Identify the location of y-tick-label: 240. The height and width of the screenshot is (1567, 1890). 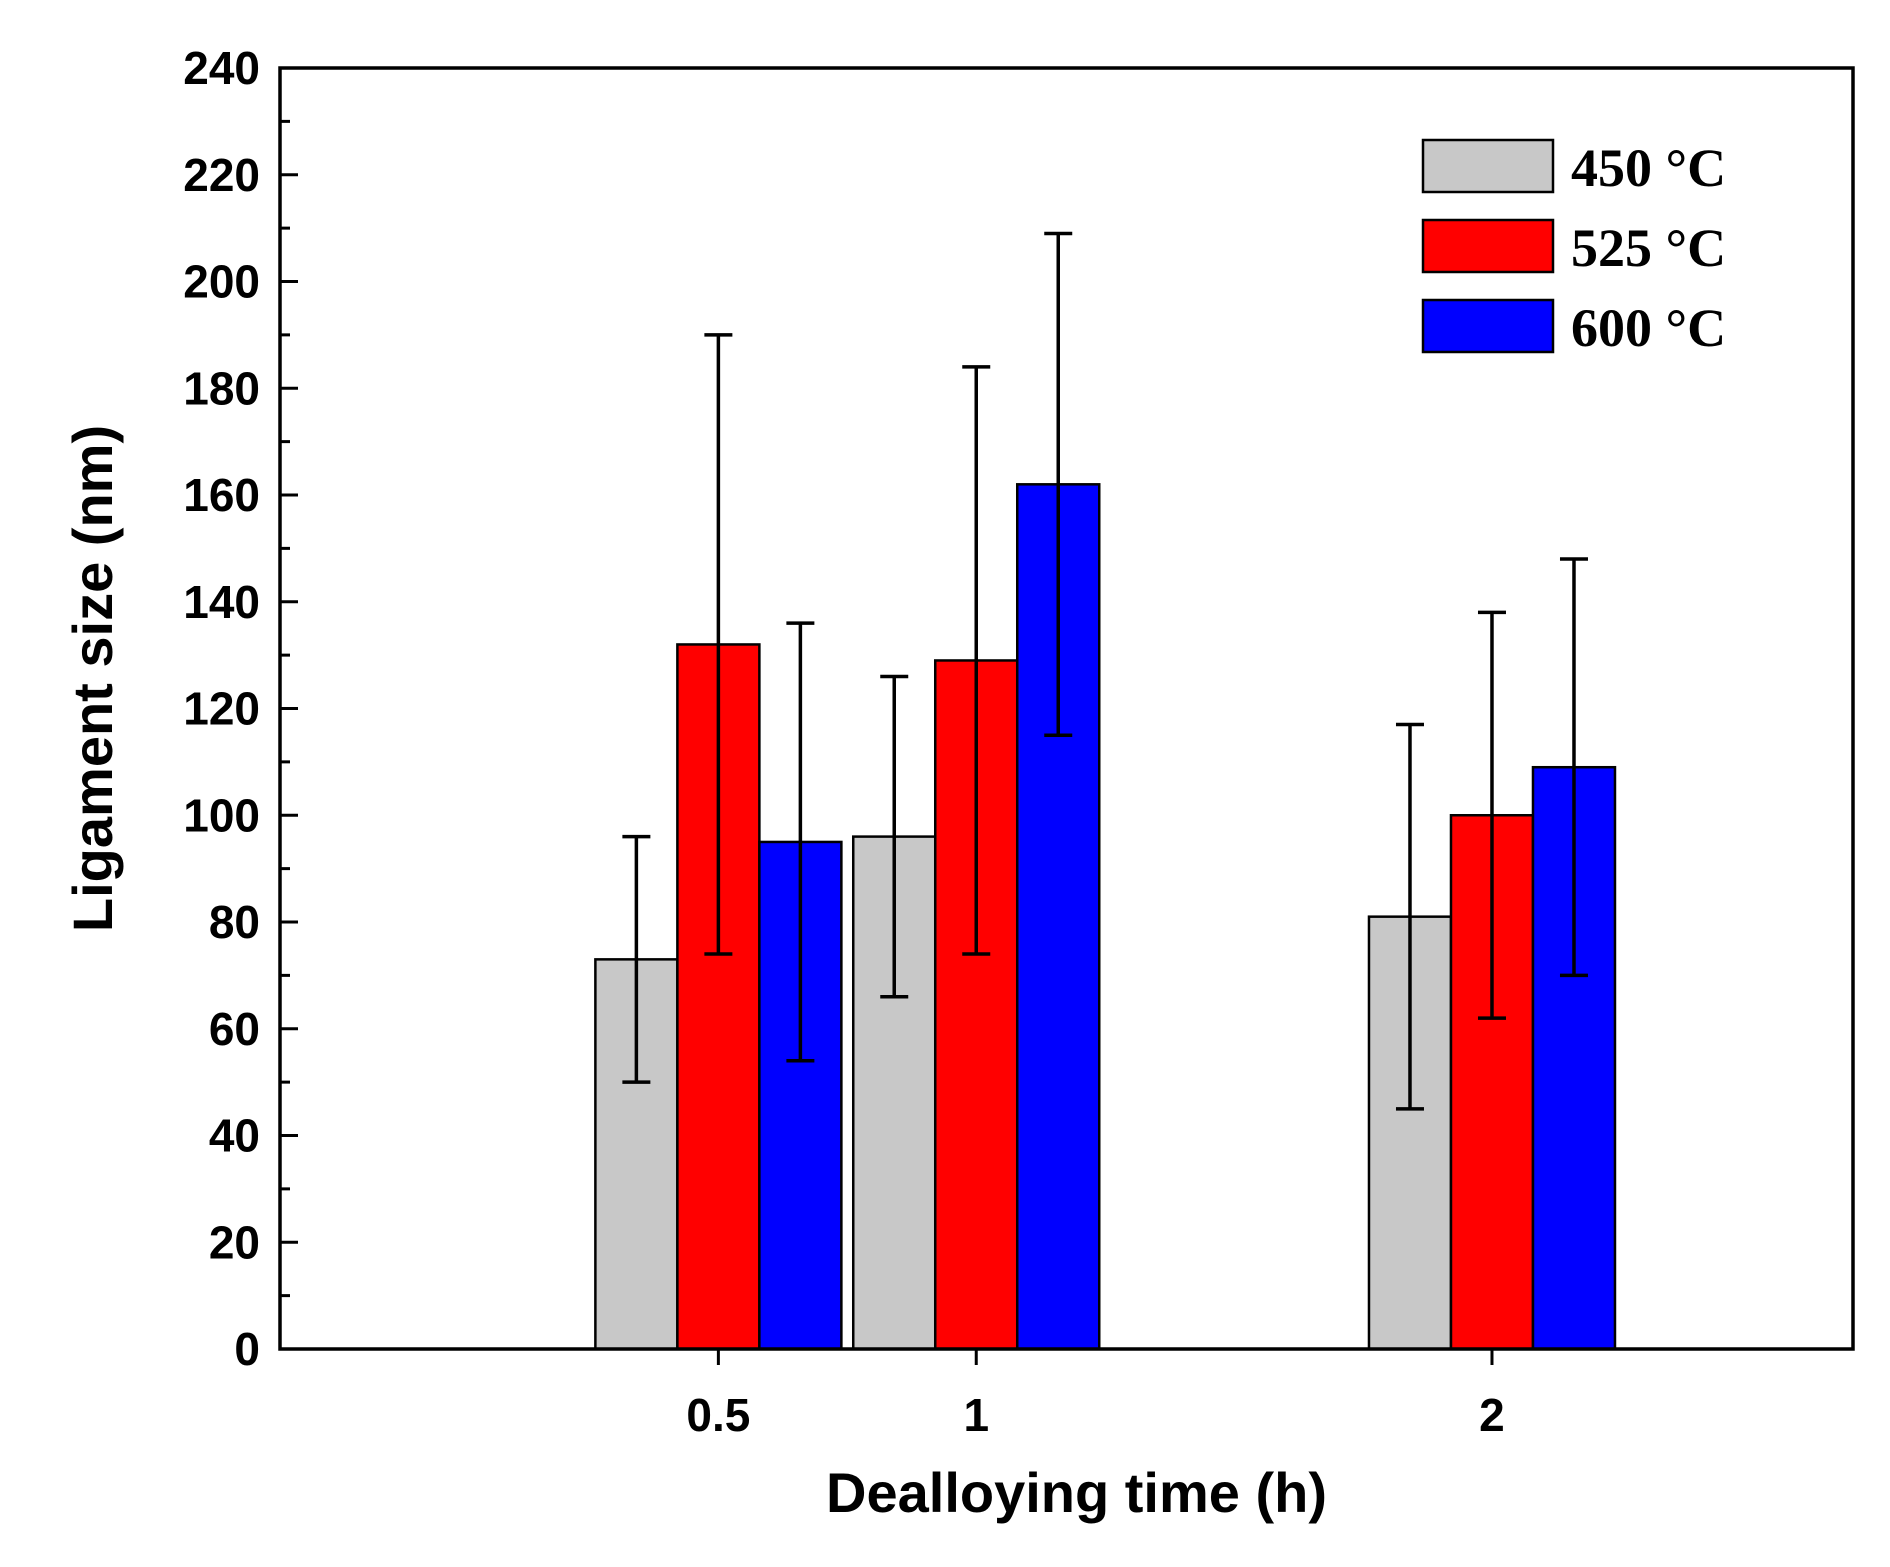
(221, 68).